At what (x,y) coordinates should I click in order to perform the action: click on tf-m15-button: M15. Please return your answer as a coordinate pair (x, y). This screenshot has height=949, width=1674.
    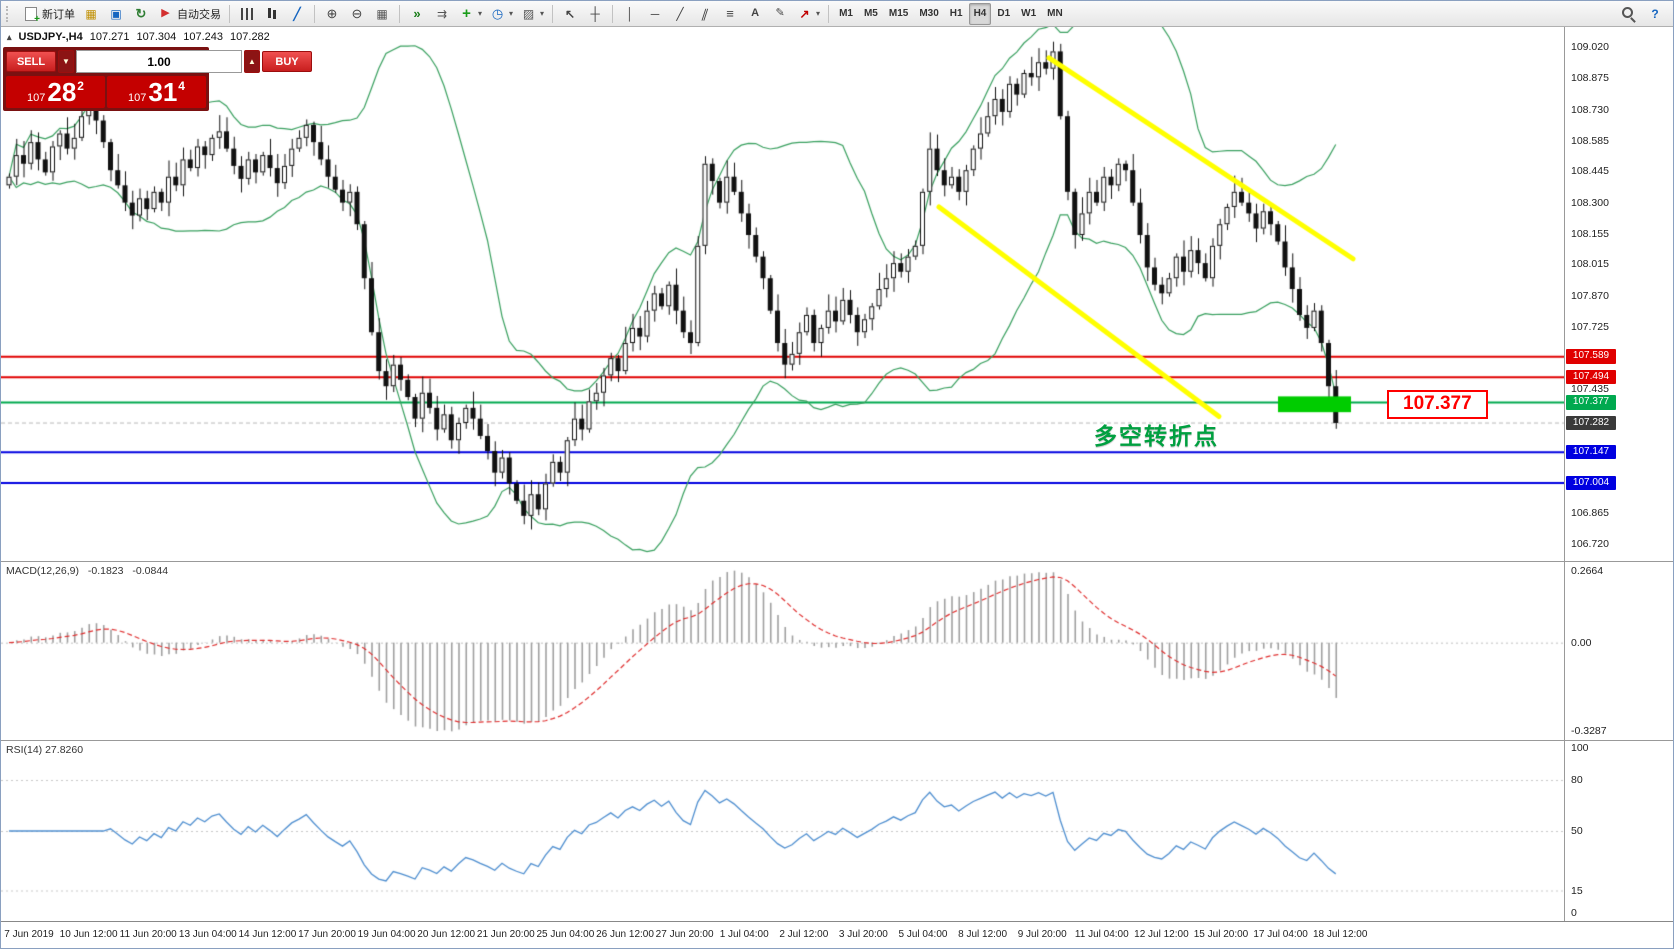
    Looking at the image, I should click on (898, 14).